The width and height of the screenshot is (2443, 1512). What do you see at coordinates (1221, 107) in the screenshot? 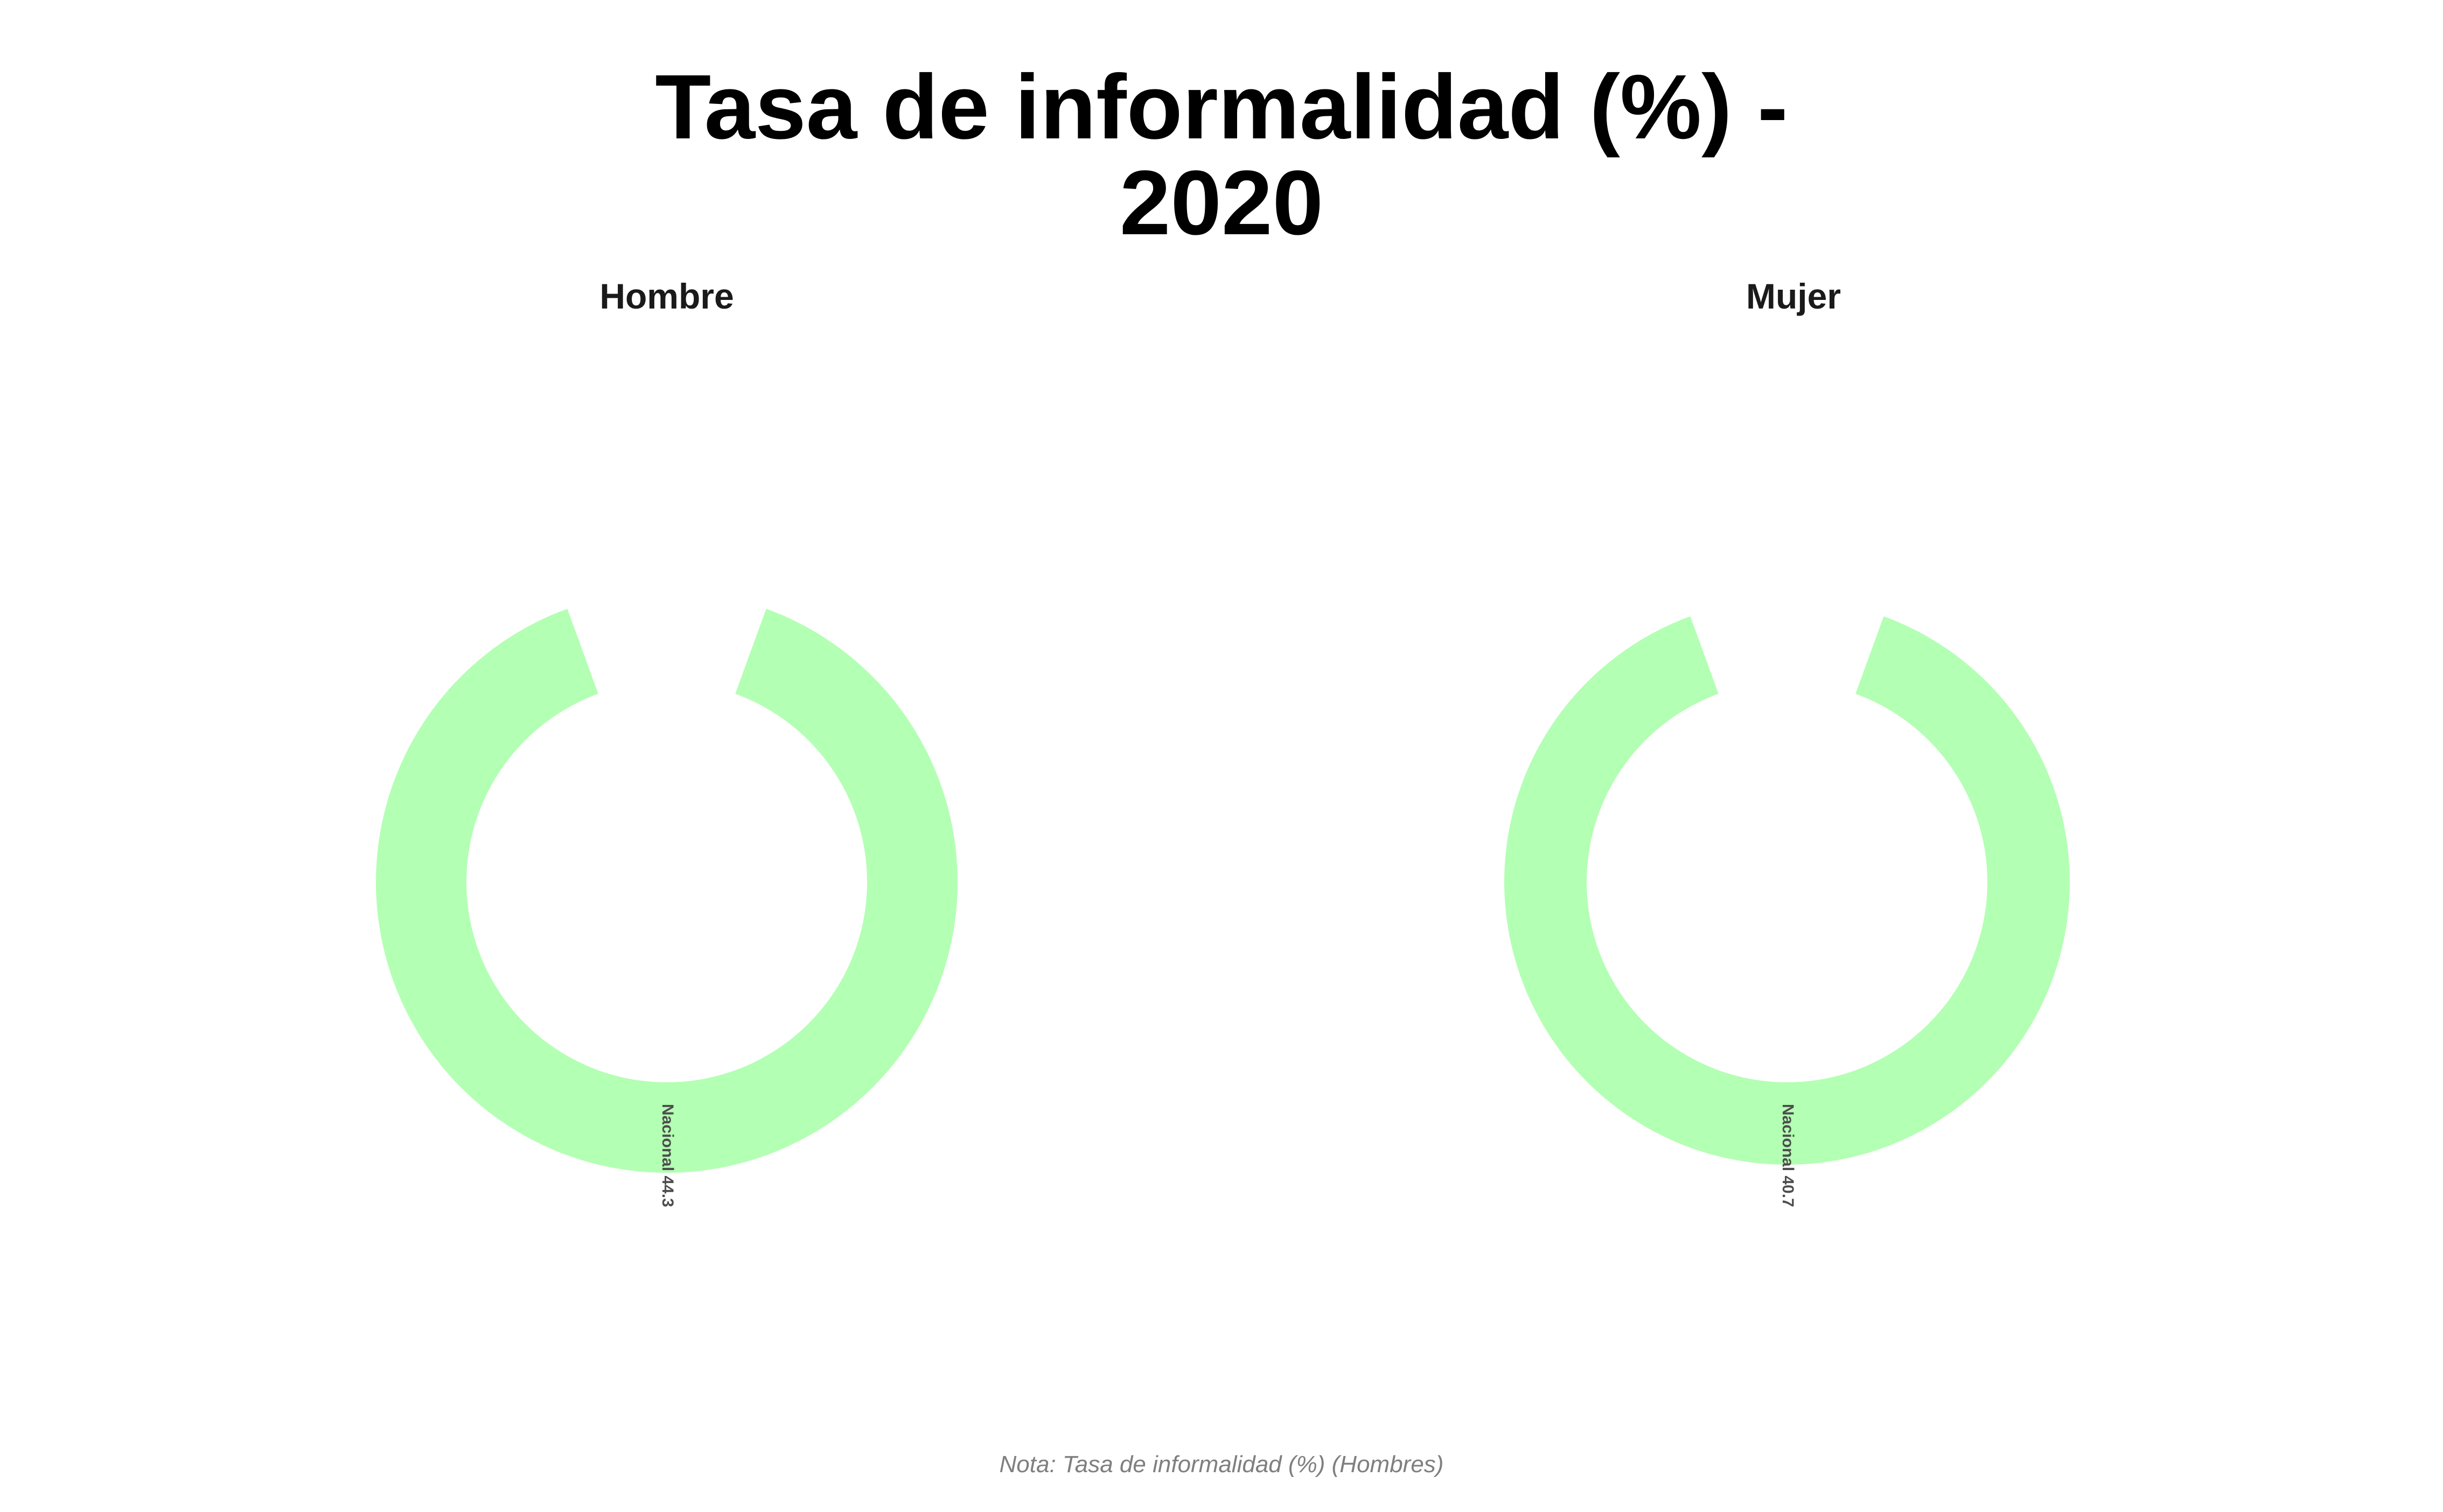
I see `chart-title-line1: Tasa de informalidad (%) -` at bounding box center [1221, 107].